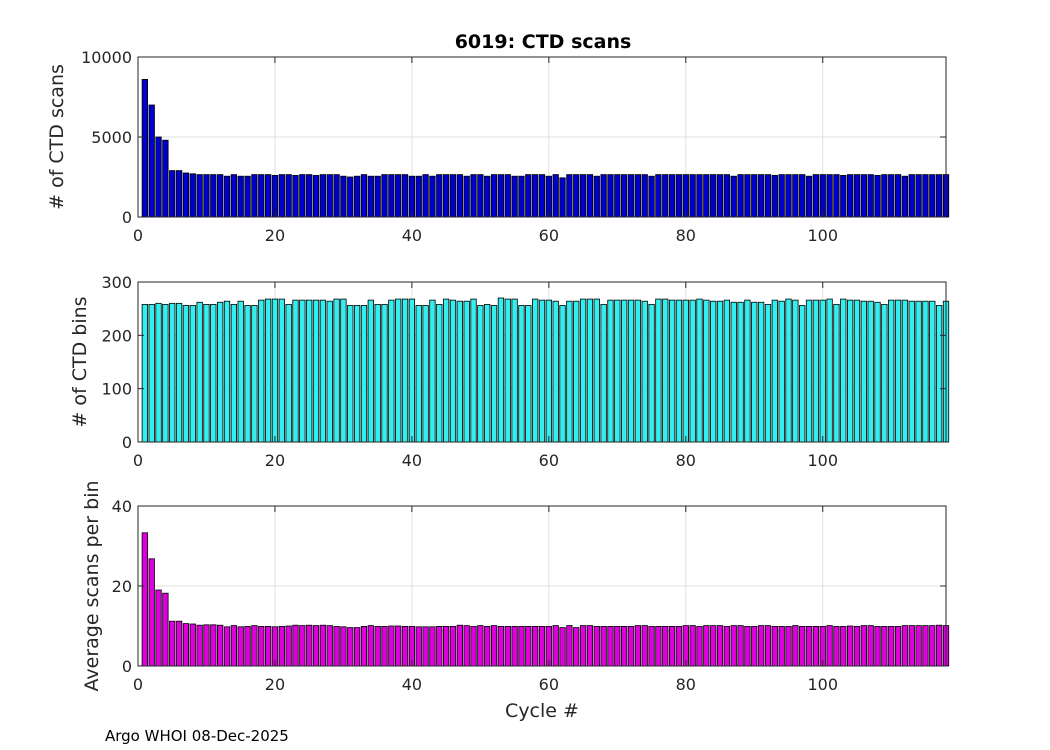  Describe the element at coordinates (412, 684) in the screenshot. I see `x-tick-label: 40` at that location.